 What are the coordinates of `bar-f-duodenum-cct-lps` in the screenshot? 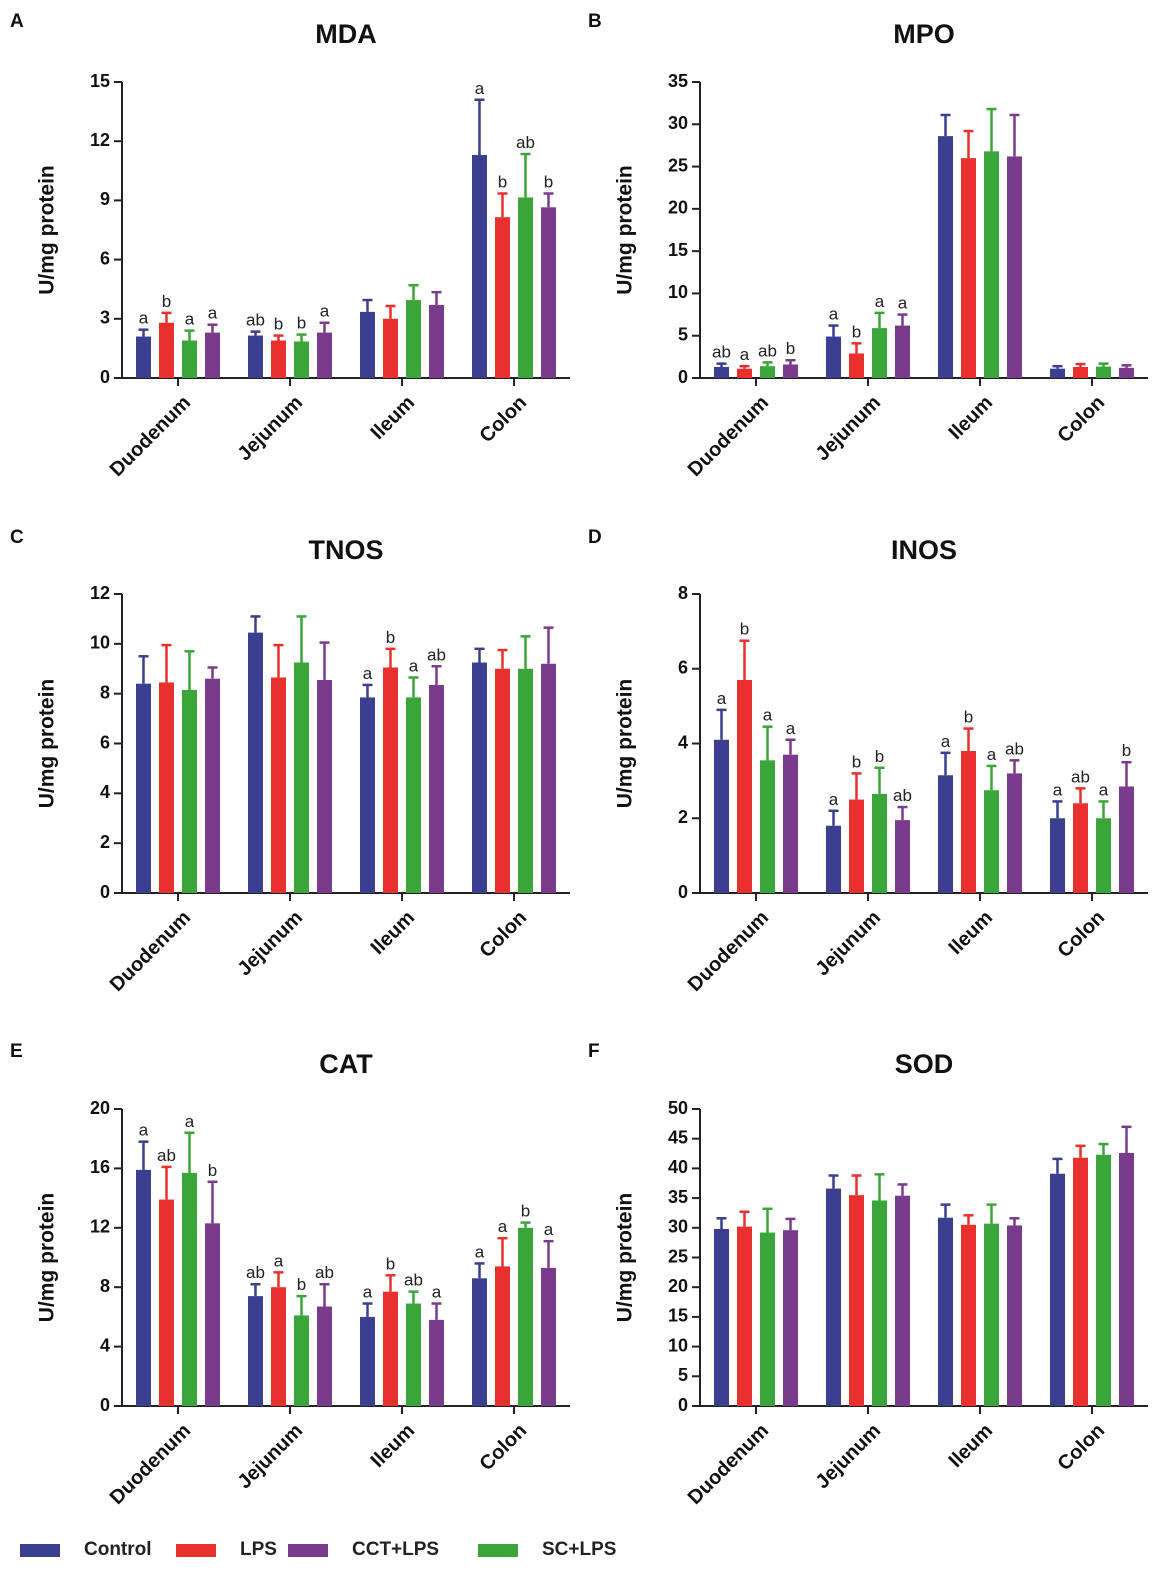 It's located at (790, 1318).